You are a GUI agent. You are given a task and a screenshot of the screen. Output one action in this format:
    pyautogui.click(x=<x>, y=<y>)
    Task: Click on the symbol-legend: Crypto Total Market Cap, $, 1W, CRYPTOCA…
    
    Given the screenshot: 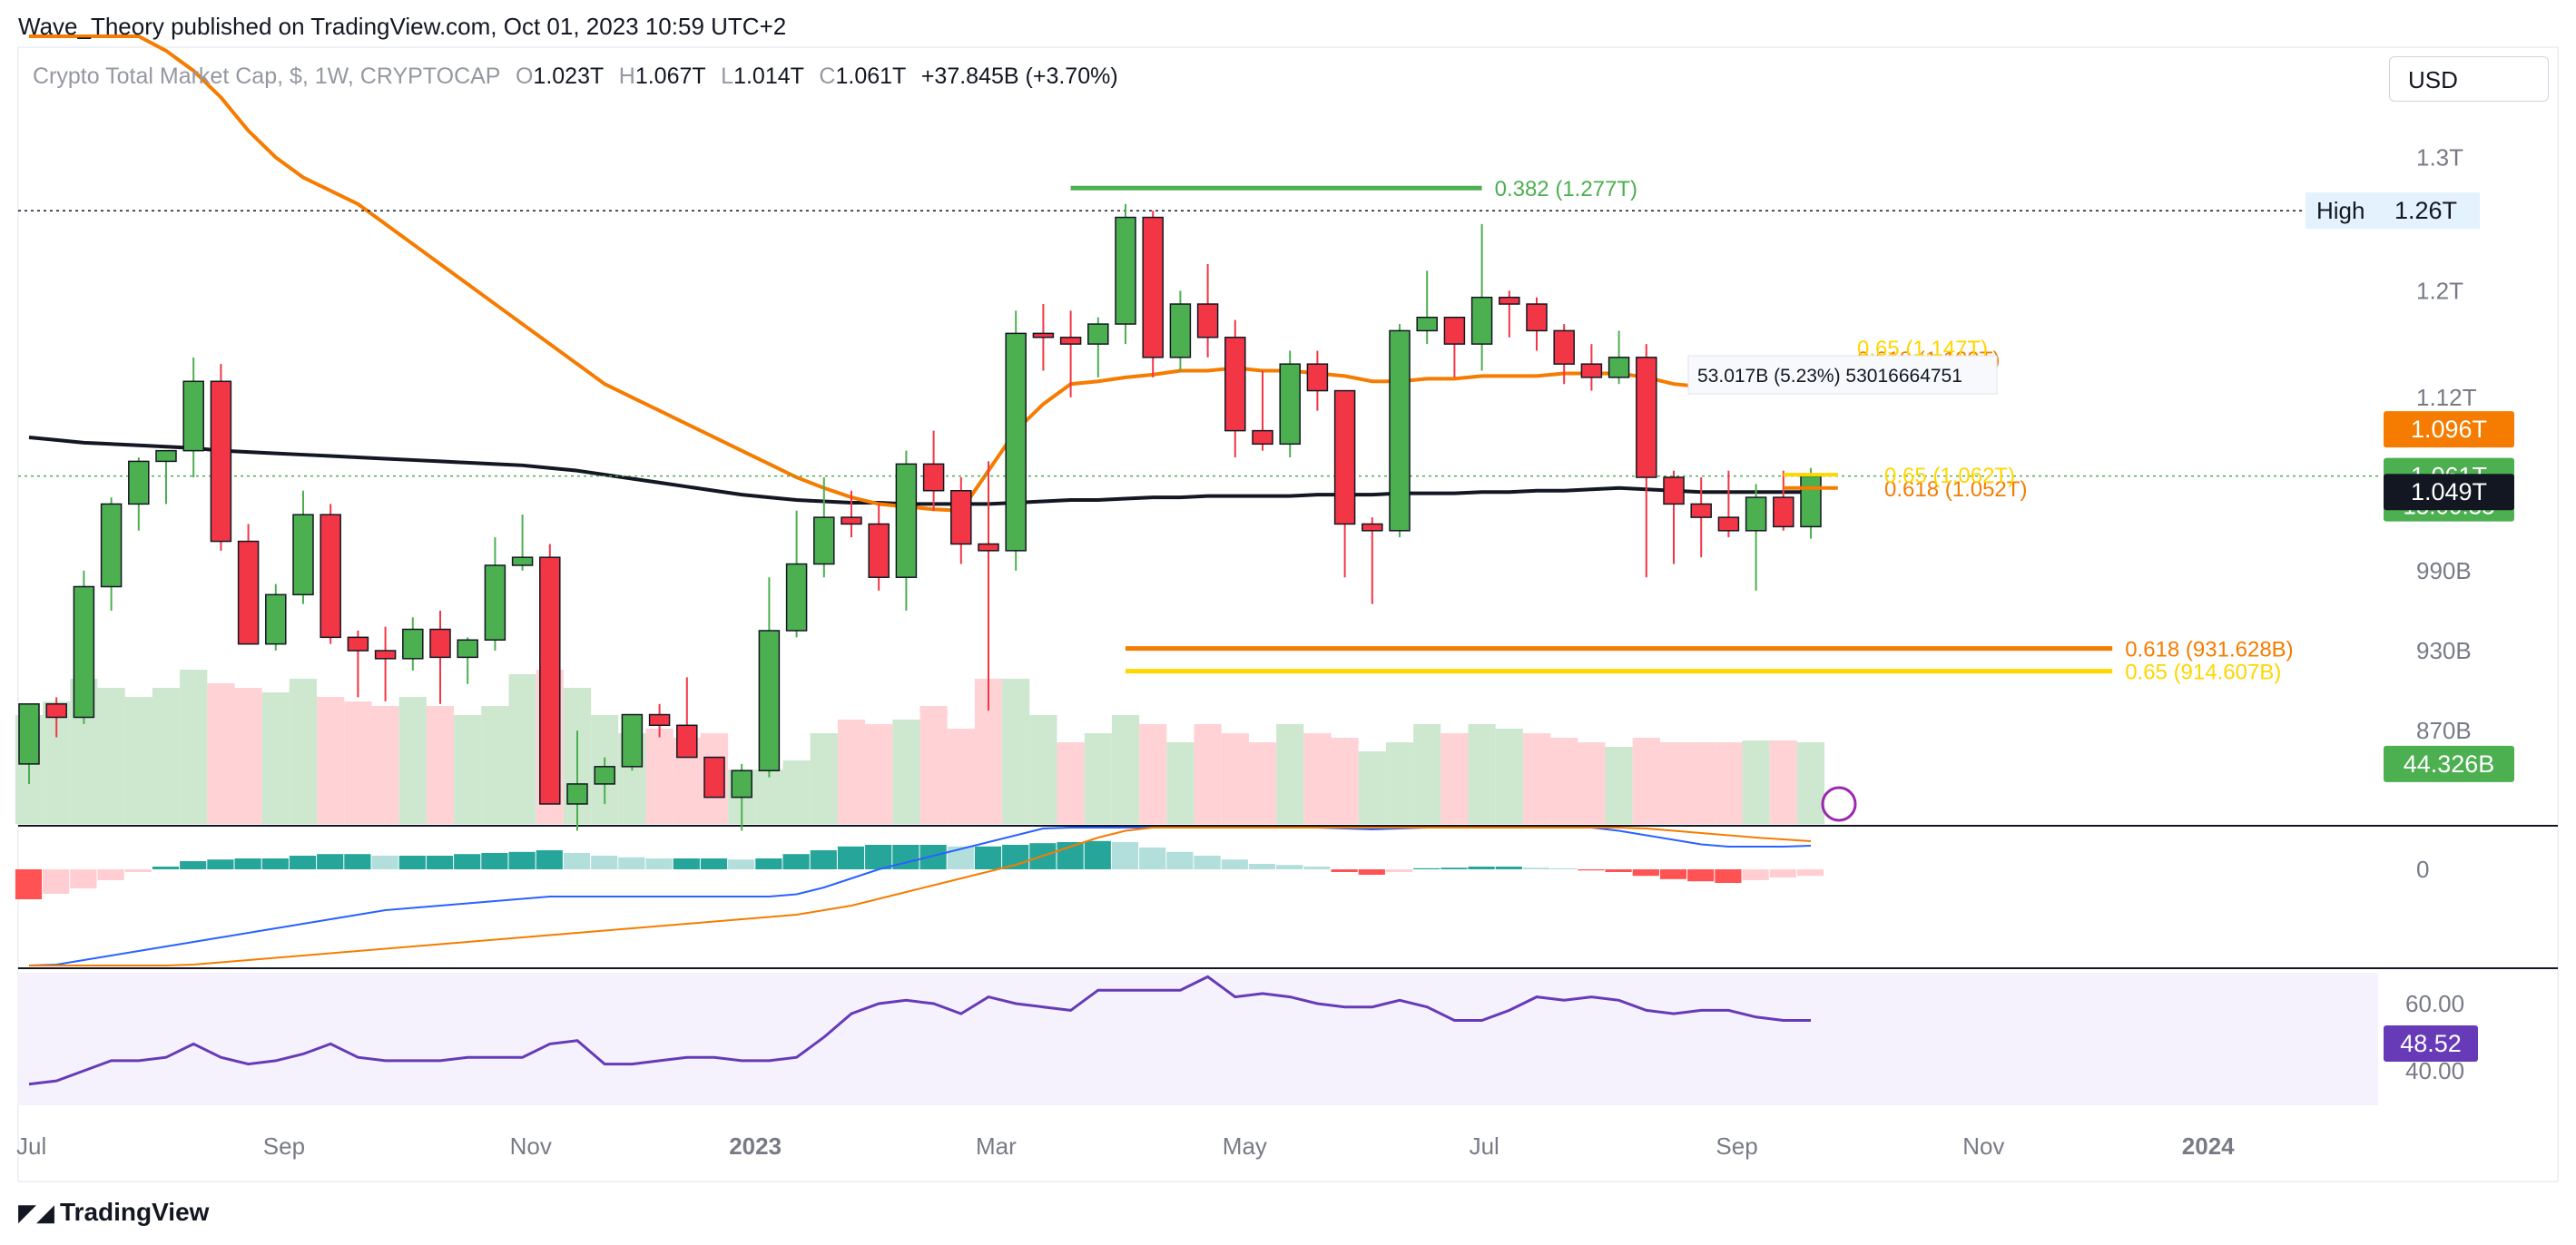 What is the action you would take?
    pyautogui.click(x=575, y=77)
    